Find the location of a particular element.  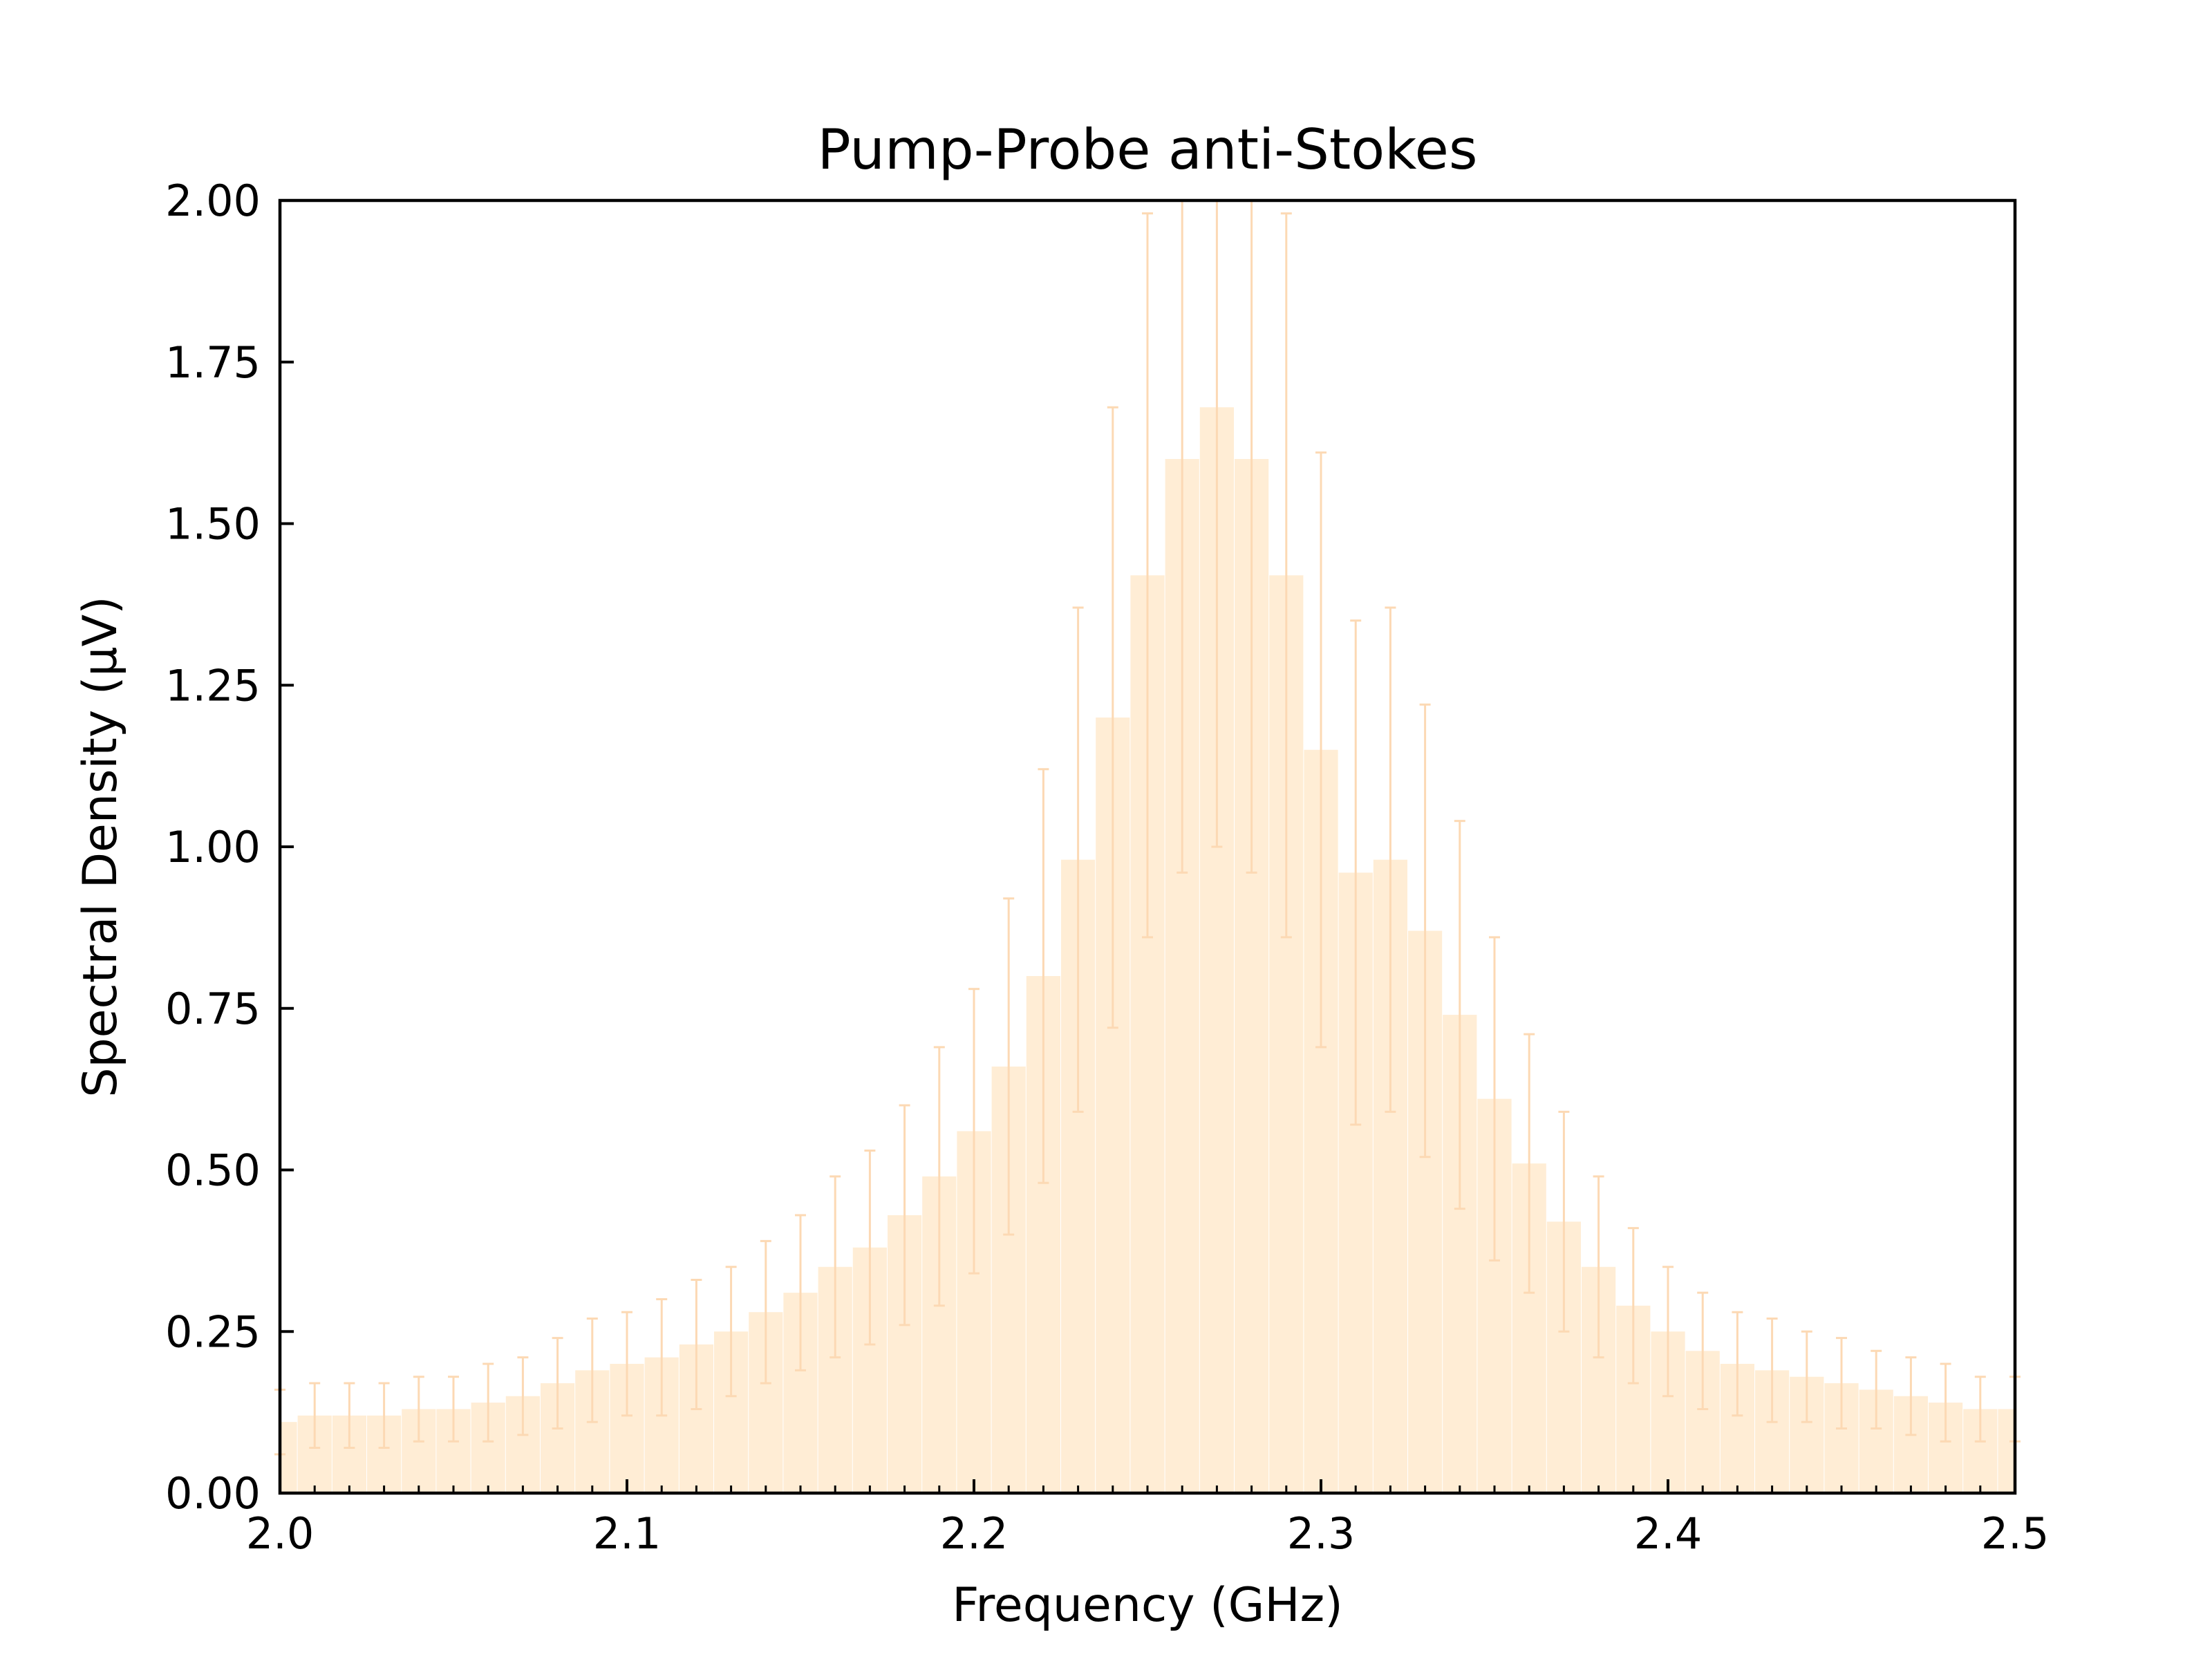

y-tick-label: 1.75 is located at coordinates (213, 363).